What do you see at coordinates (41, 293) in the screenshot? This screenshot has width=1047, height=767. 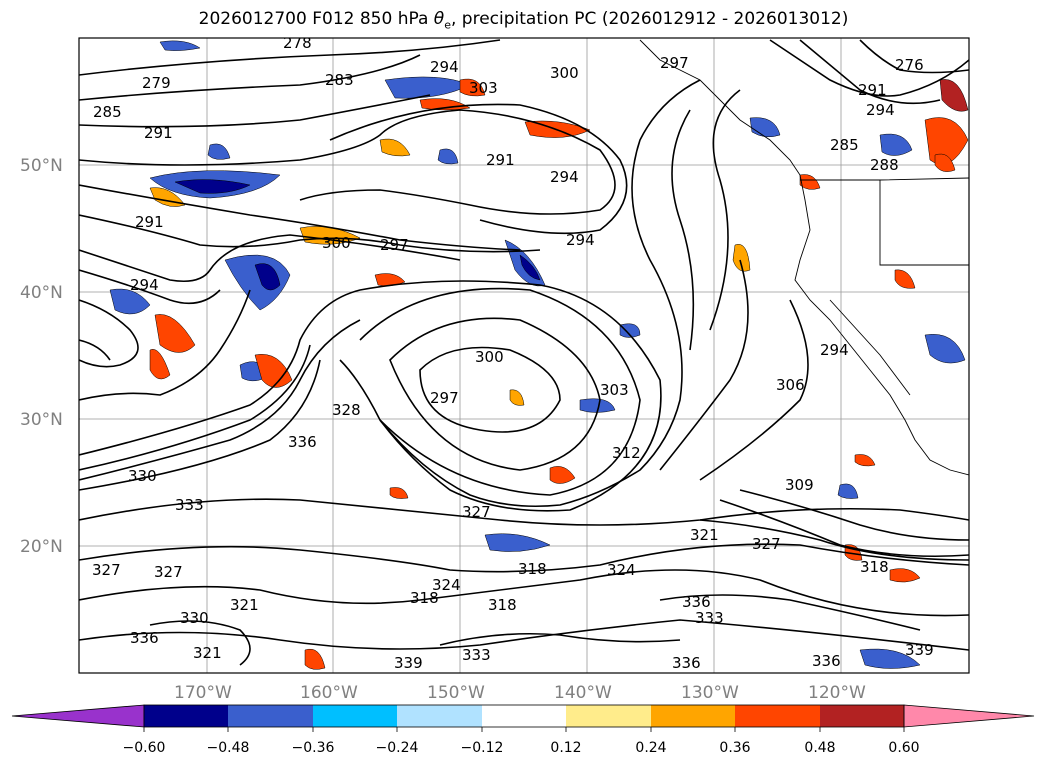 I see `lat-label: 40°N` at bounding box center [41, 293].